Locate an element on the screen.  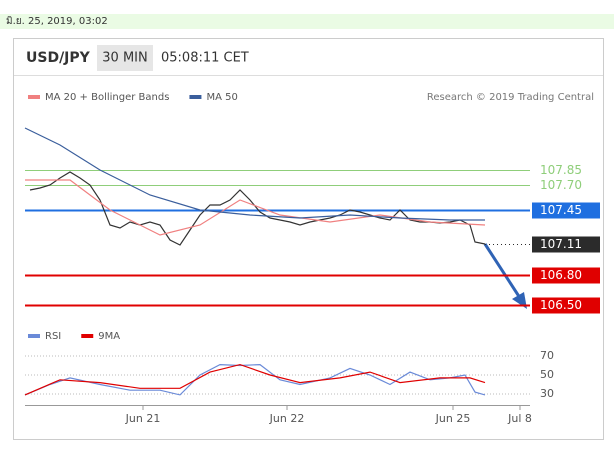
y-tick-label: 70 is located at coordinates (547, 355).